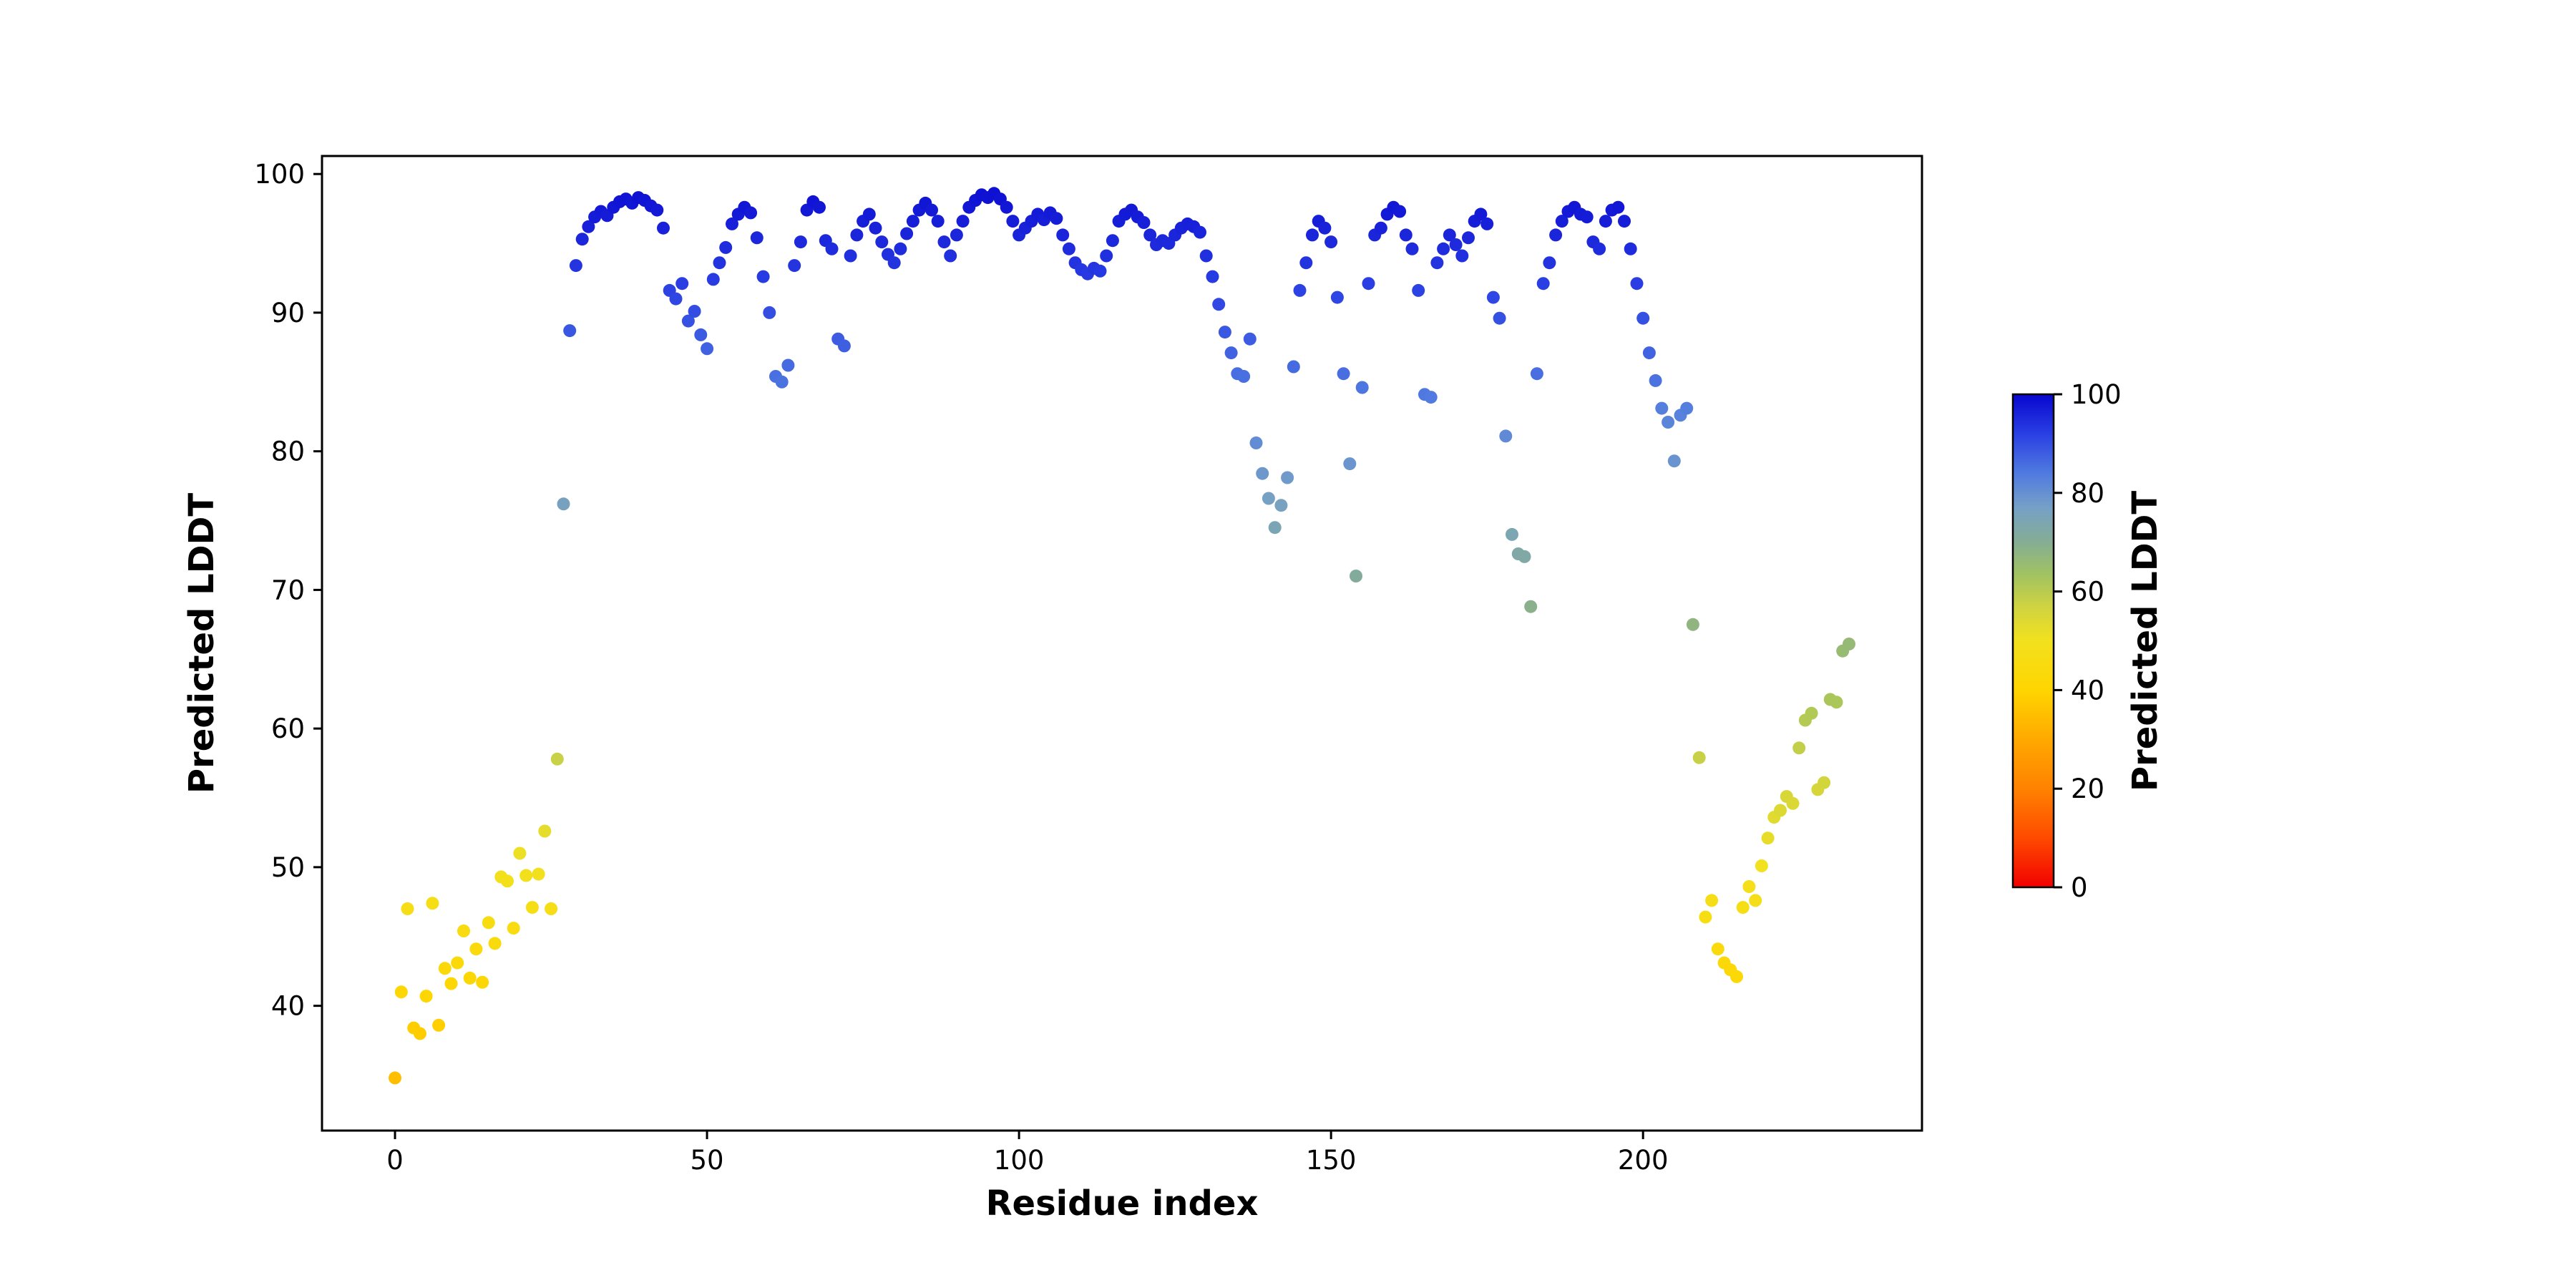  I want to click on x-tick-label: 200, so click(1643, 1160).